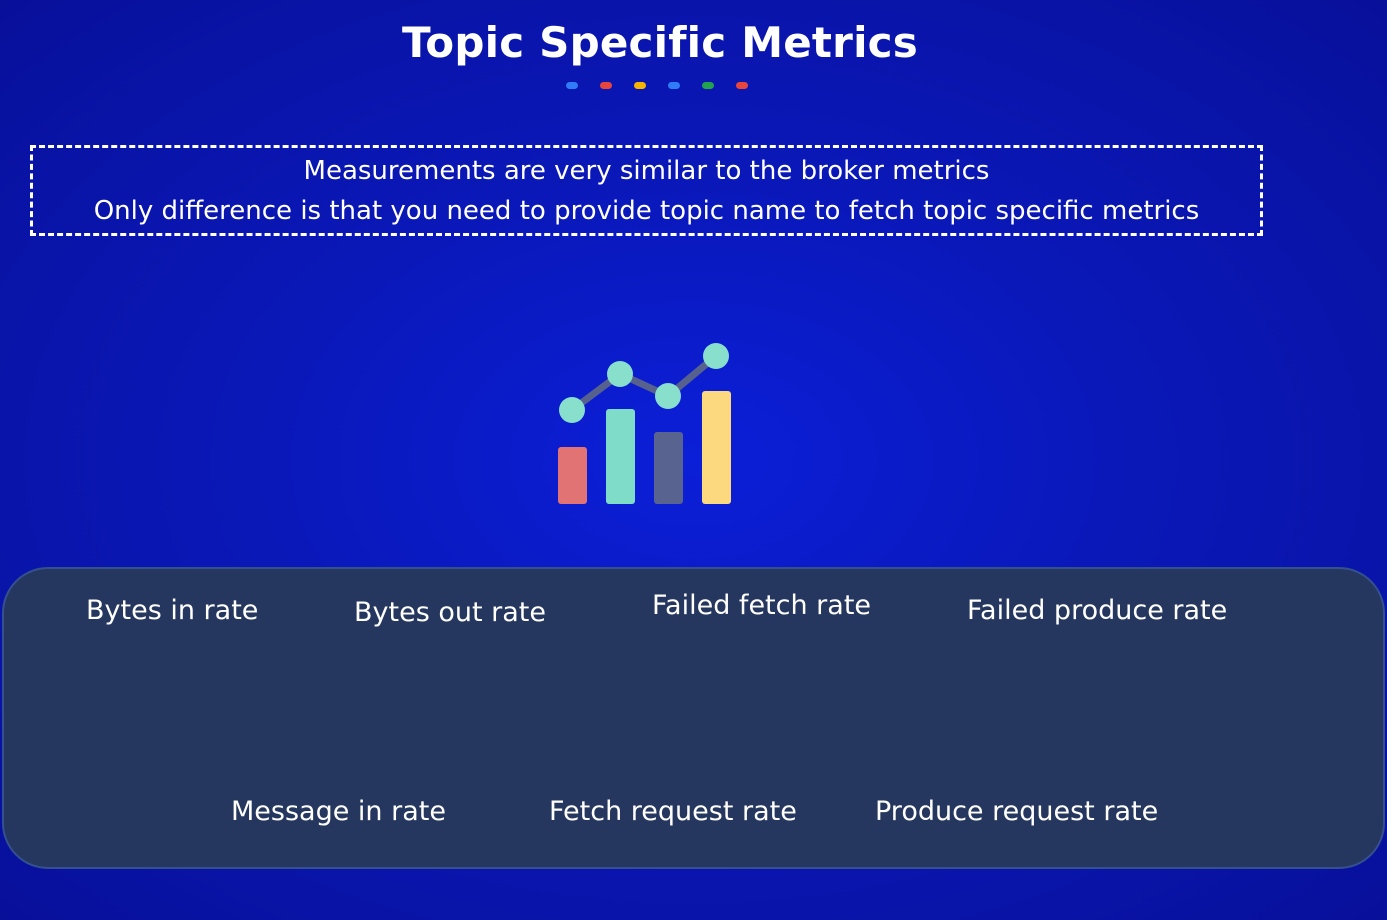  I want to click on metric-fetch-request-rate: Fetch request rate, so click(673, 811).